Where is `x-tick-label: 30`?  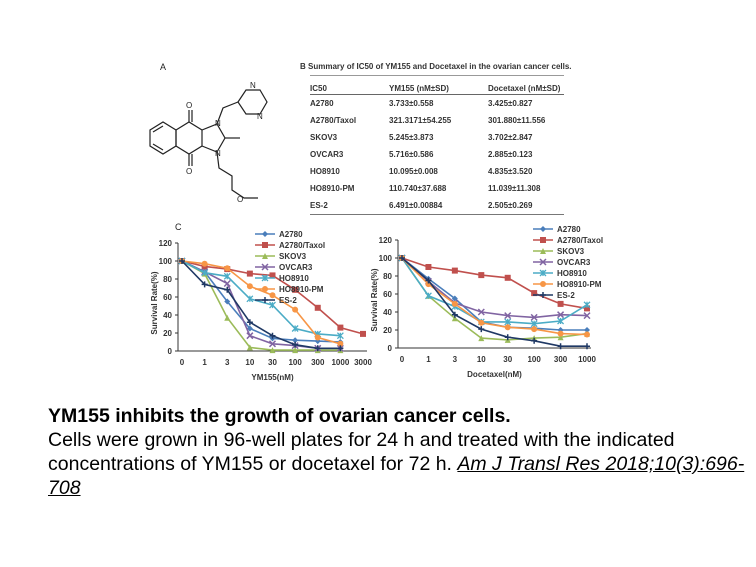 x-tick-label: 30 is located at coordinates (507, 359).